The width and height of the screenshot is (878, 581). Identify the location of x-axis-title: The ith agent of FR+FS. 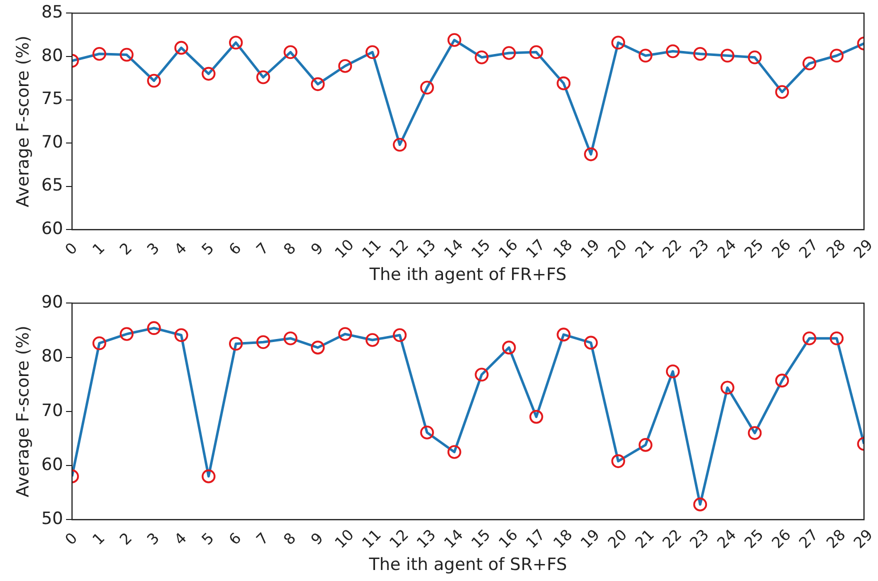
(467, 275).